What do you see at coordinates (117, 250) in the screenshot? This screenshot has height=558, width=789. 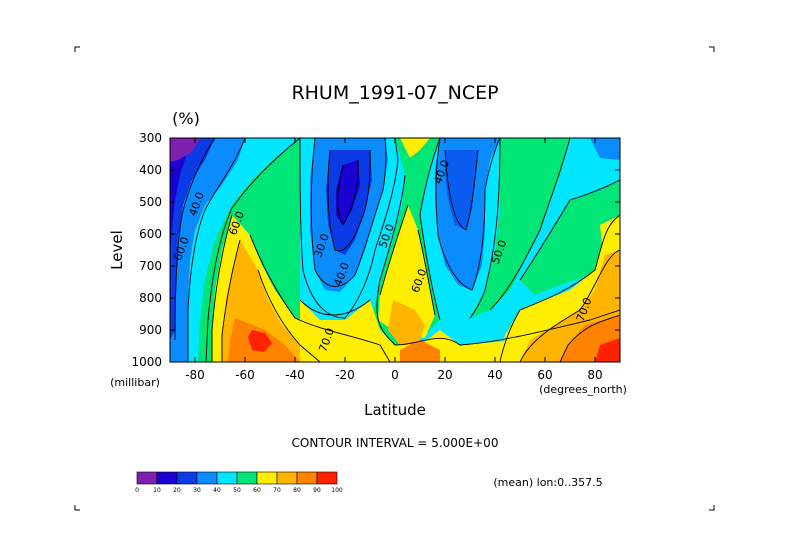 I see `y-axis-label: Level` at bounding box center [117, 250].